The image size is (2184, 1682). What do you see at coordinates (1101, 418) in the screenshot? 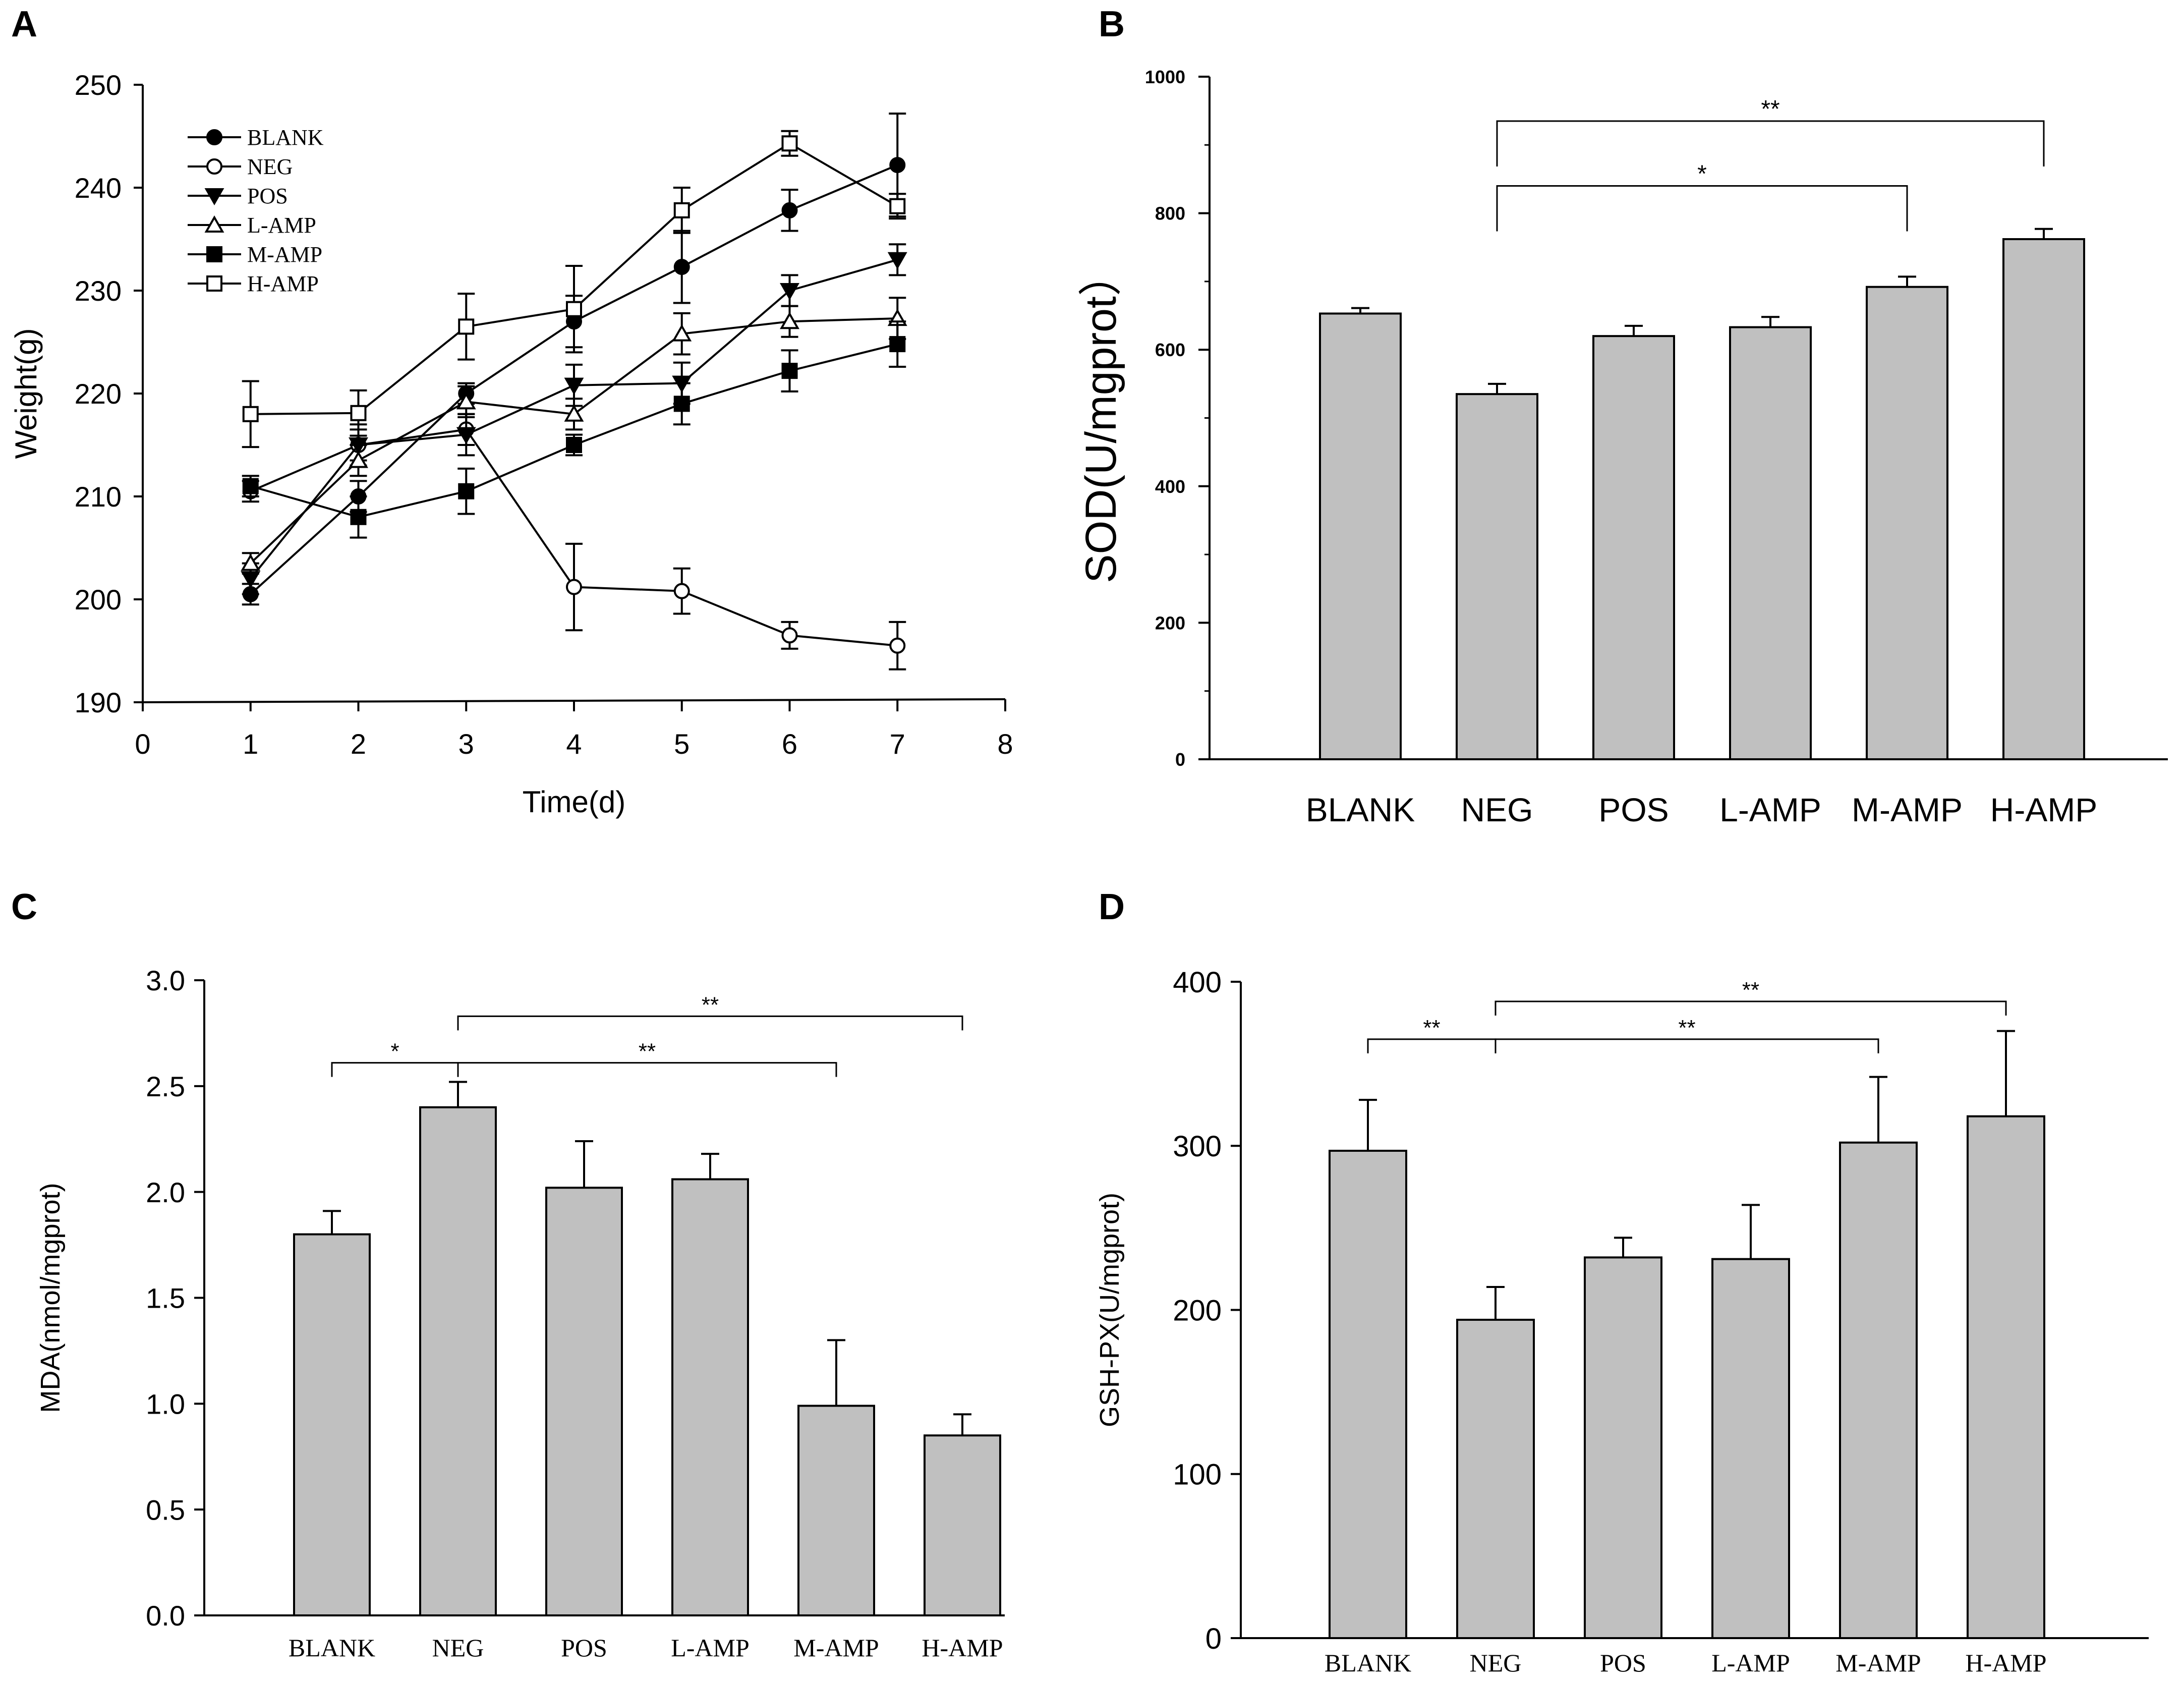
I see `y-axis-title: SOD(U/mgprot）` at bounding box center [1101, 418].